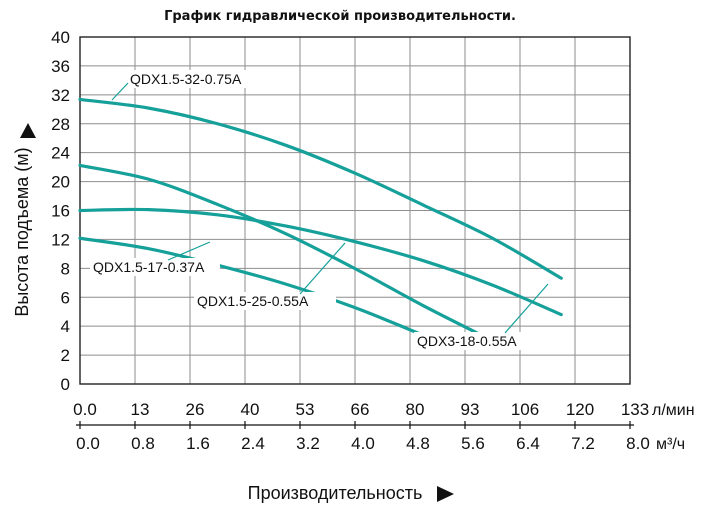 Image resolution: width=724 pixels, height=511 pixels. Describe the element at coordinates (250, 409) in the screenshot. I see `x-tick-label-lpm: 40` at that location.